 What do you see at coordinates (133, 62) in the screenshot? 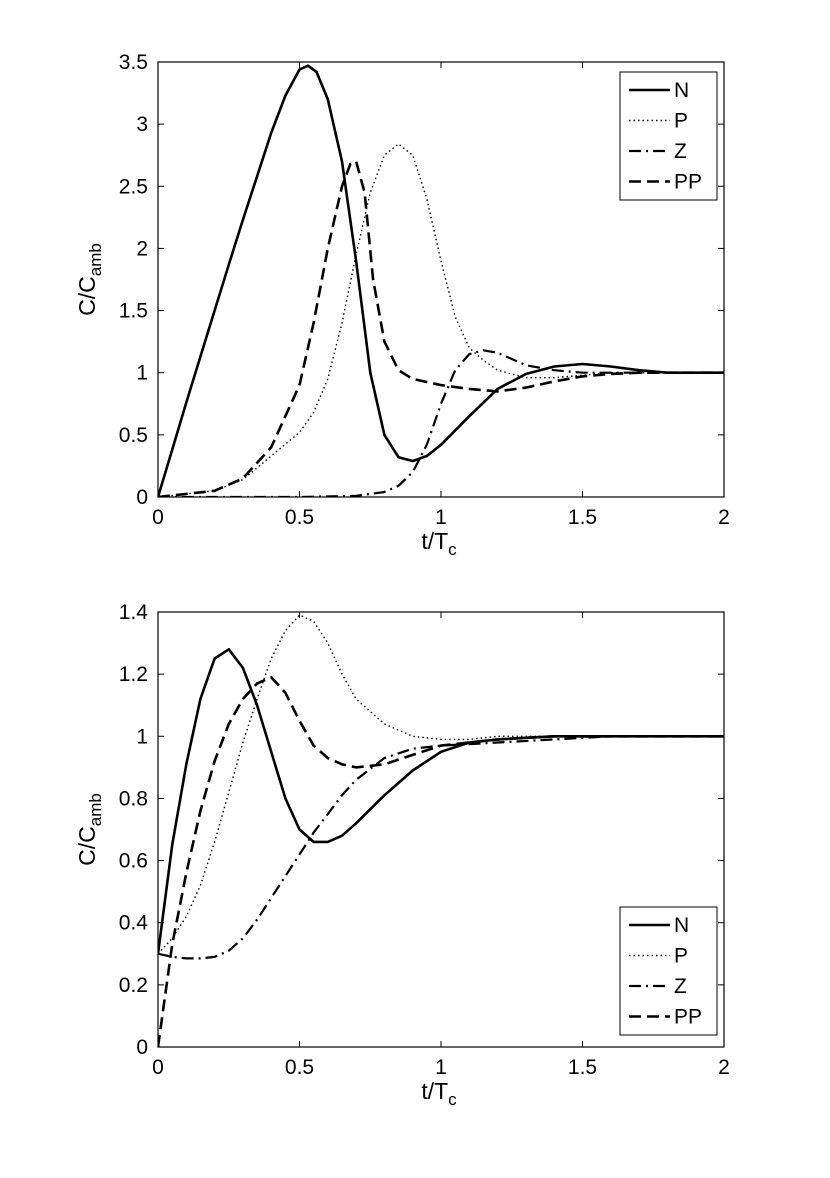
I see `y-tick-label: 3.5` at bounding box center [133, 62].